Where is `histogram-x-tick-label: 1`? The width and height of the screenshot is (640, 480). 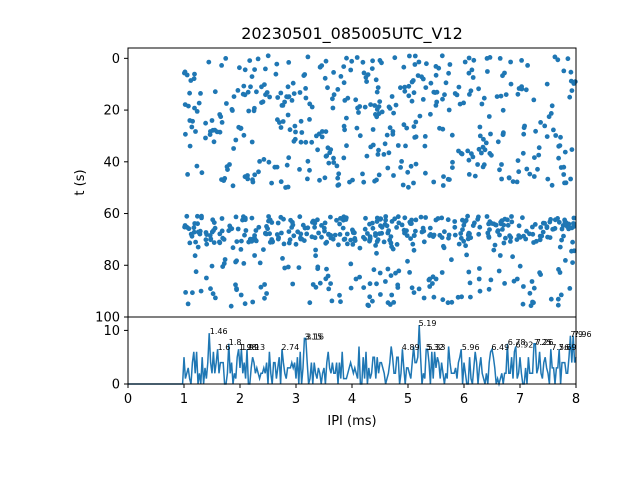
histogram-x-tick-label: 1 is located at coordinates (184, 399).